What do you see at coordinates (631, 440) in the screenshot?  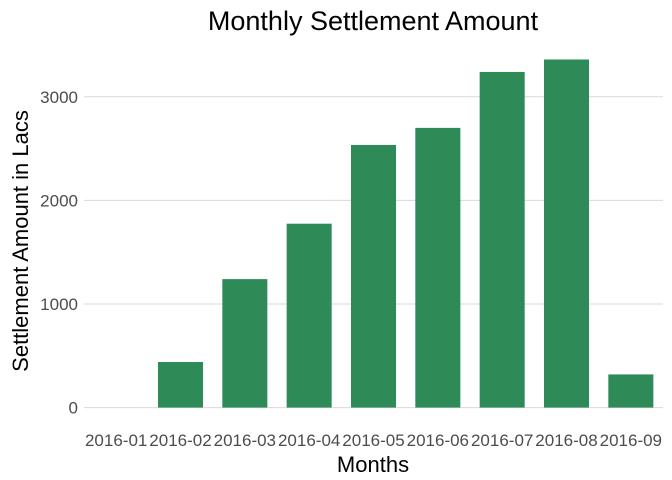 I see `x-tick-label: 2016-09` at bounding box center [631, 440].